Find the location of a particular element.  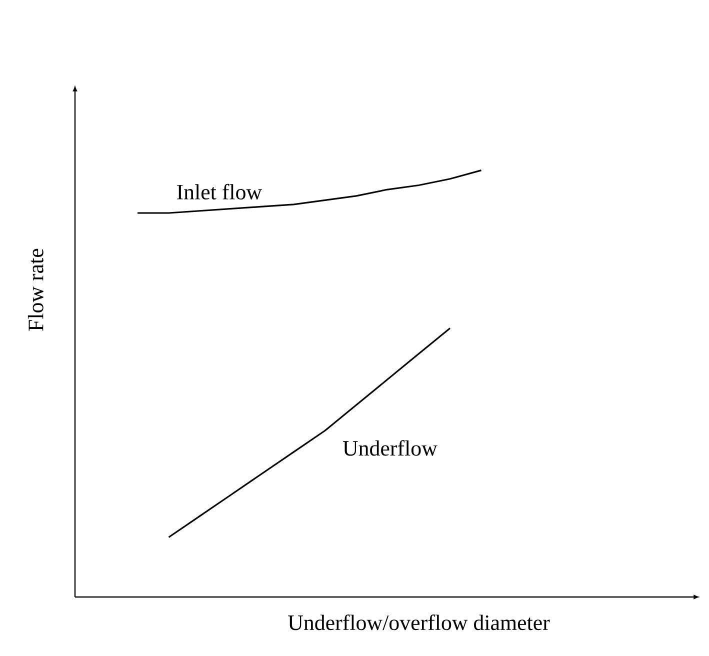

series-label: Underflow is located at coordinates (390, 448).